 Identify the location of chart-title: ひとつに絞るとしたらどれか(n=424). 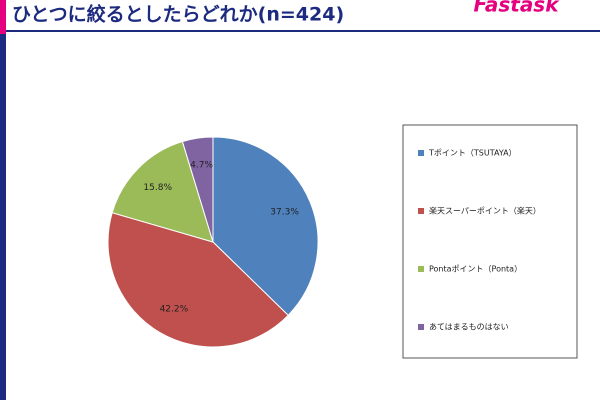
(178, 14).